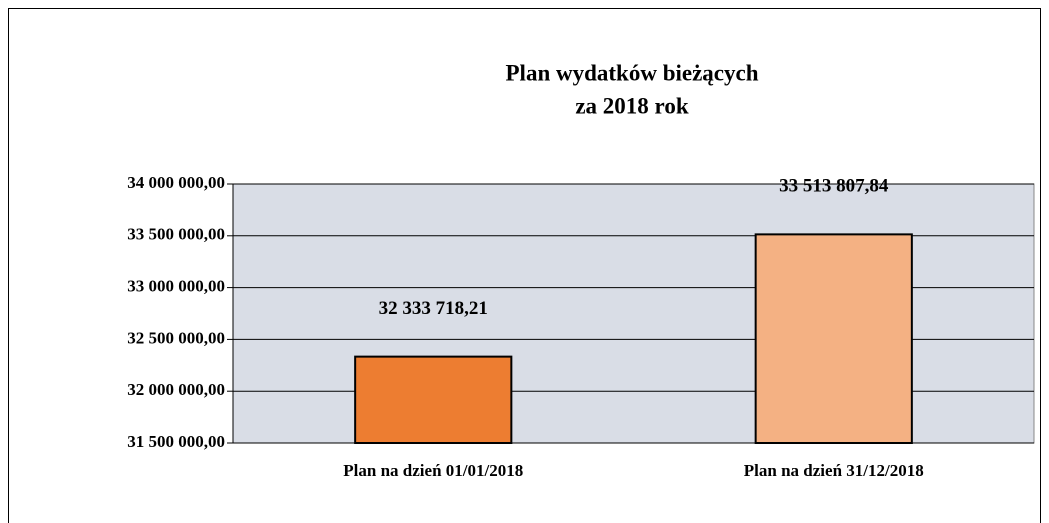 The width and height of the screenshot is (1049, 523). What do you see at coordinates (632, 72) in the screenshot?
I see `chart-title: Plan wydatków bieżących` at bounding box center [632, 72].